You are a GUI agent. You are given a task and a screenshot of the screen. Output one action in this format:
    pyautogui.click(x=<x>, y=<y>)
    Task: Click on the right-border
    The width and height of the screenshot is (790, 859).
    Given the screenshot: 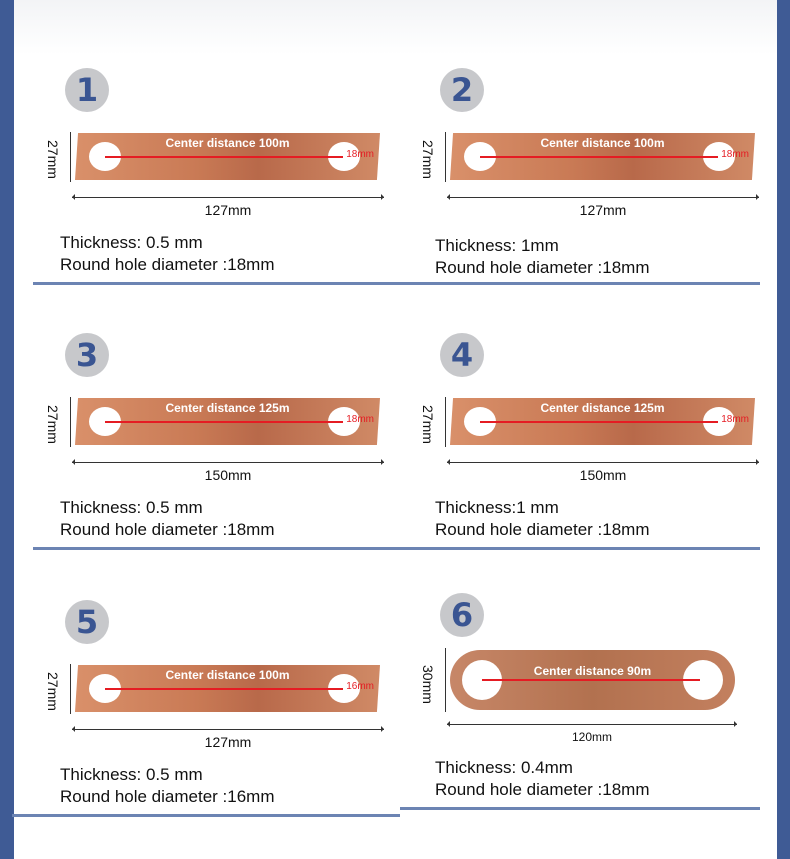 What is the action you would take?
    pyautogui.click(x=783, y=429)
    